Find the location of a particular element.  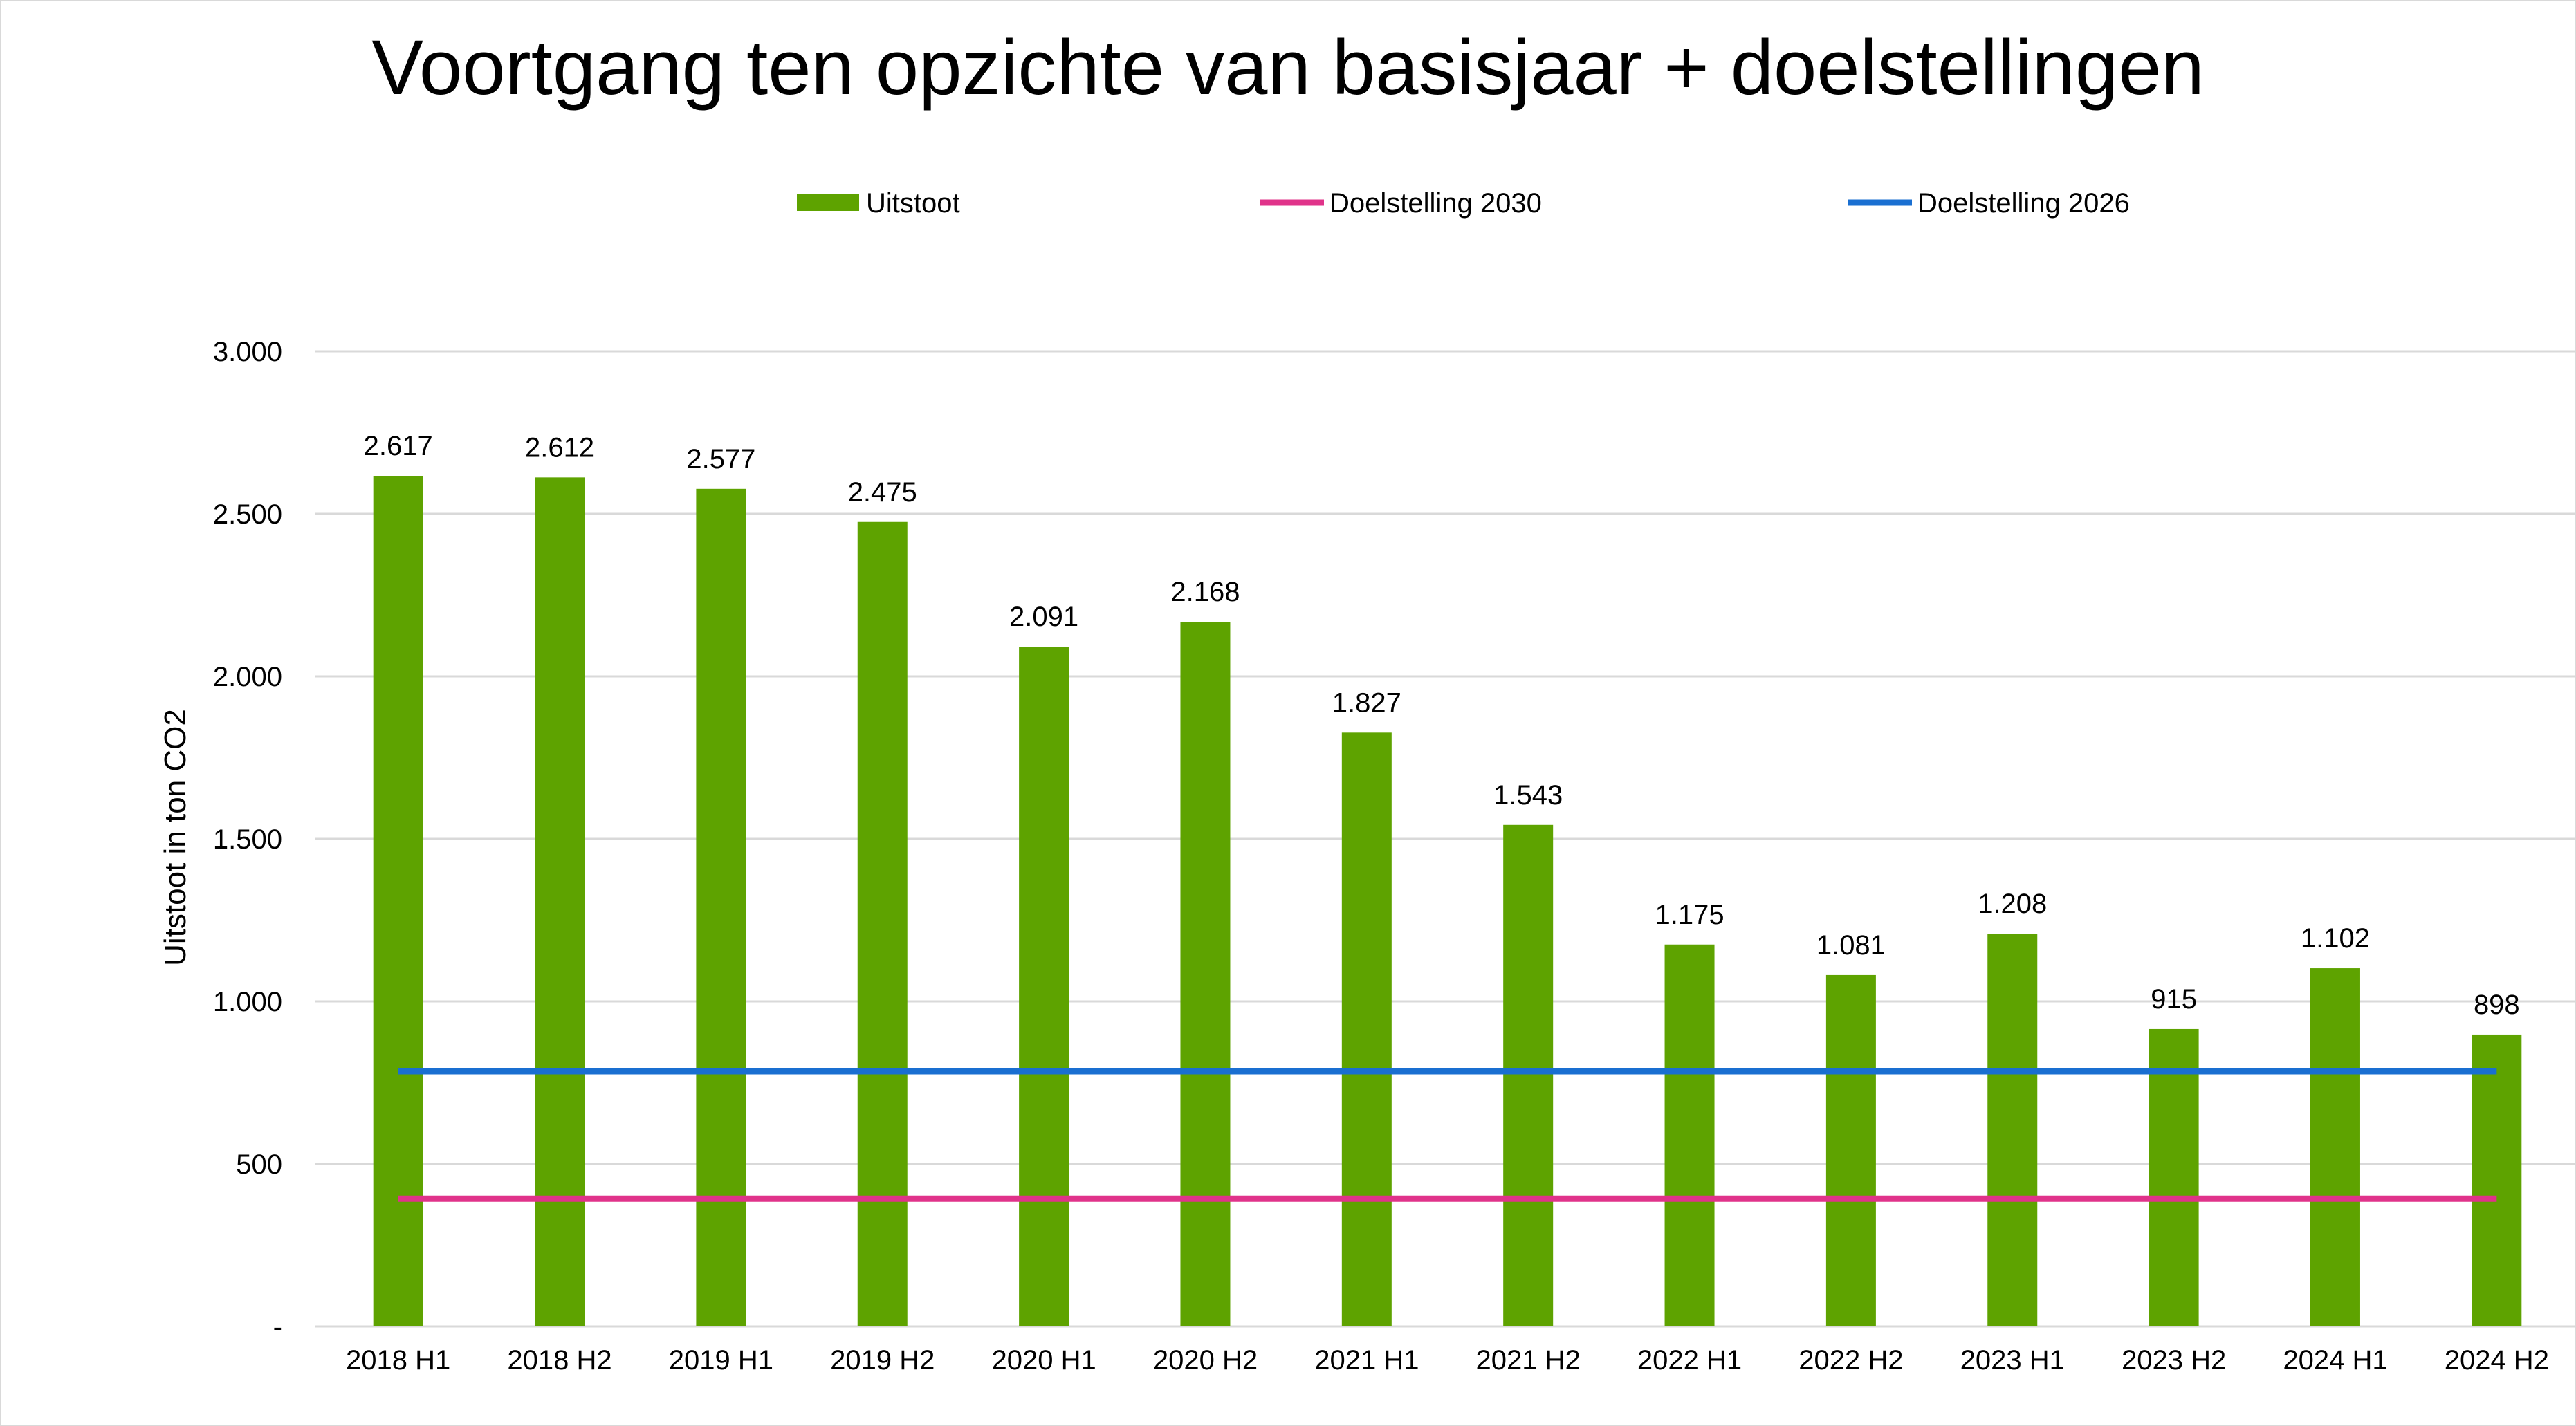

bar-2024-h1 is located at coordinates (2335, 1147).